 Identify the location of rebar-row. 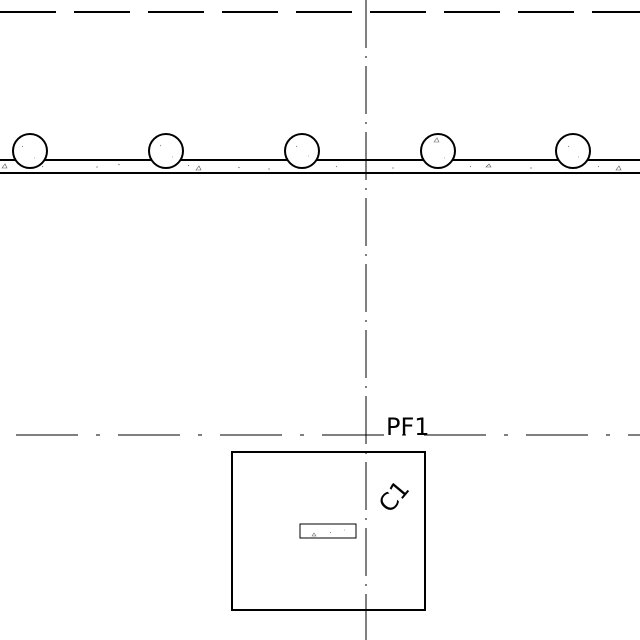
(301, 151).